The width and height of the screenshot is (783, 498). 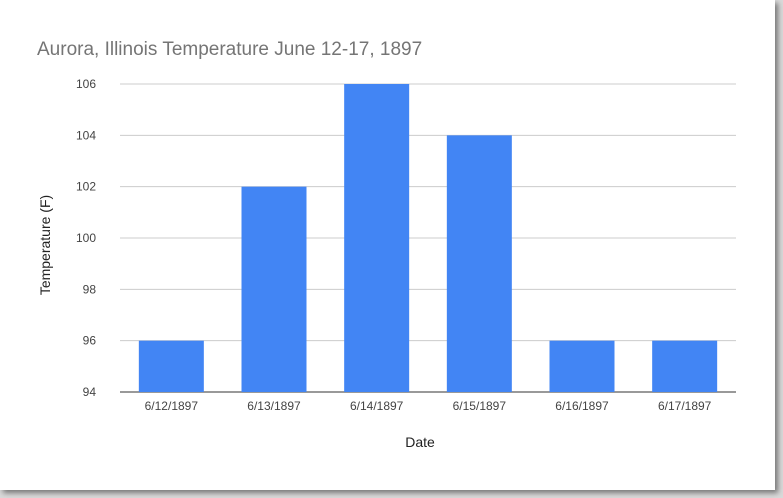 What do you see at coordinates (86, 187) in the screenshot?
I see `y-tick-label: 102` at bounding box center [86, 187].